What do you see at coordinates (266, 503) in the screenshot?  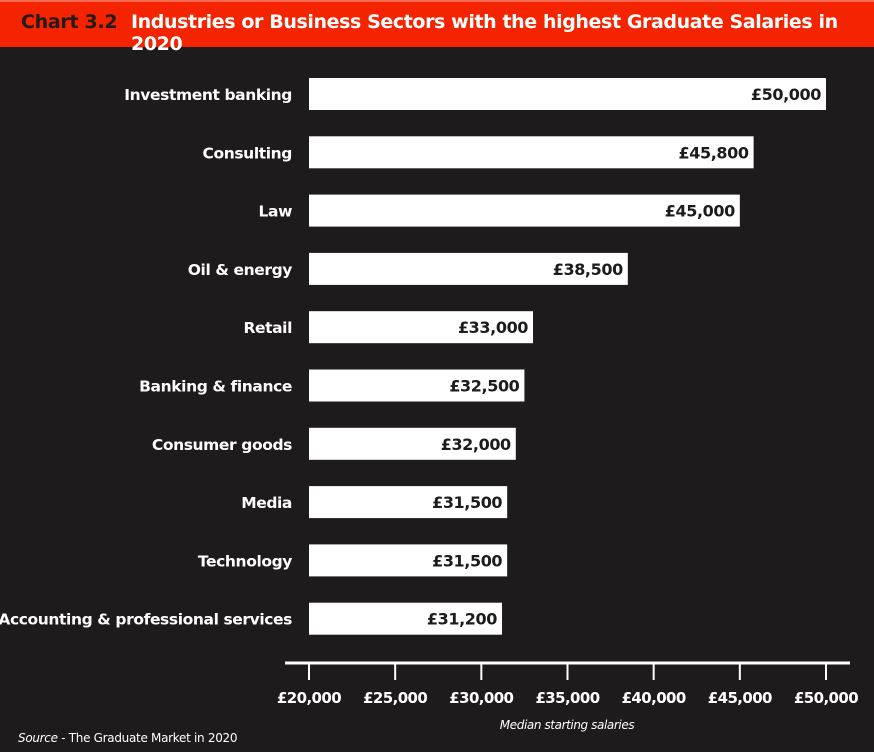 I see `category-label: Media` at bounding box center [266, 503].